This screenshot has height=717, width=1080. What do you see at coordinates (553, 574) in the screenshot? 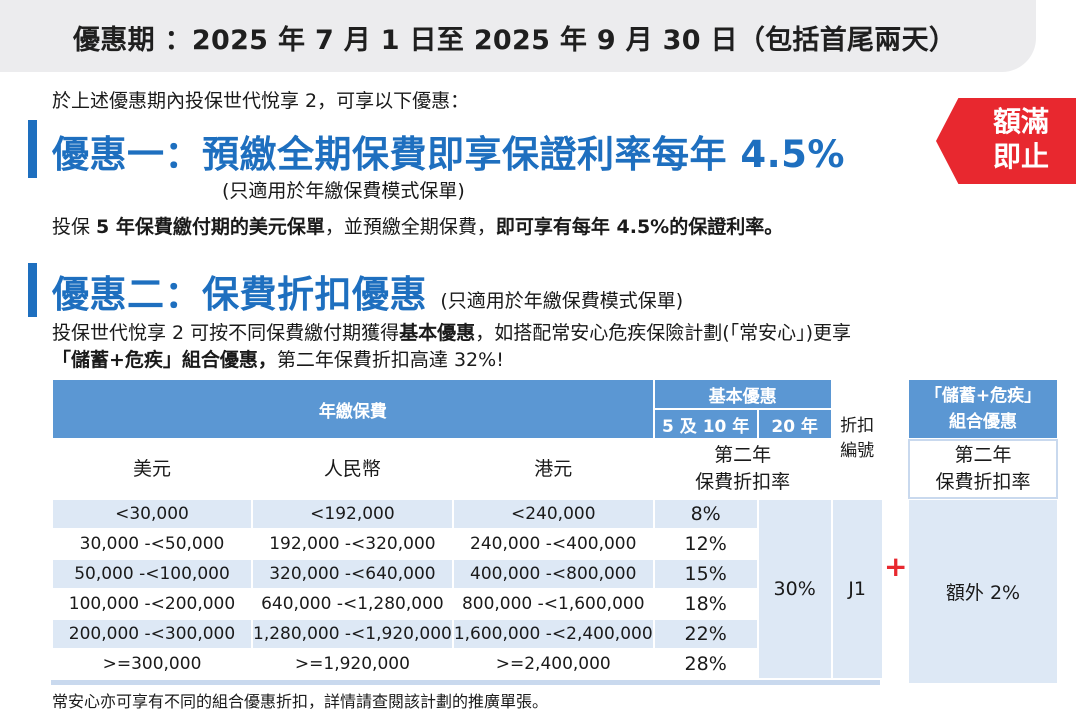
I see `hkd-cell: 400,000 -<800,000` at bounding box center [553, 574].